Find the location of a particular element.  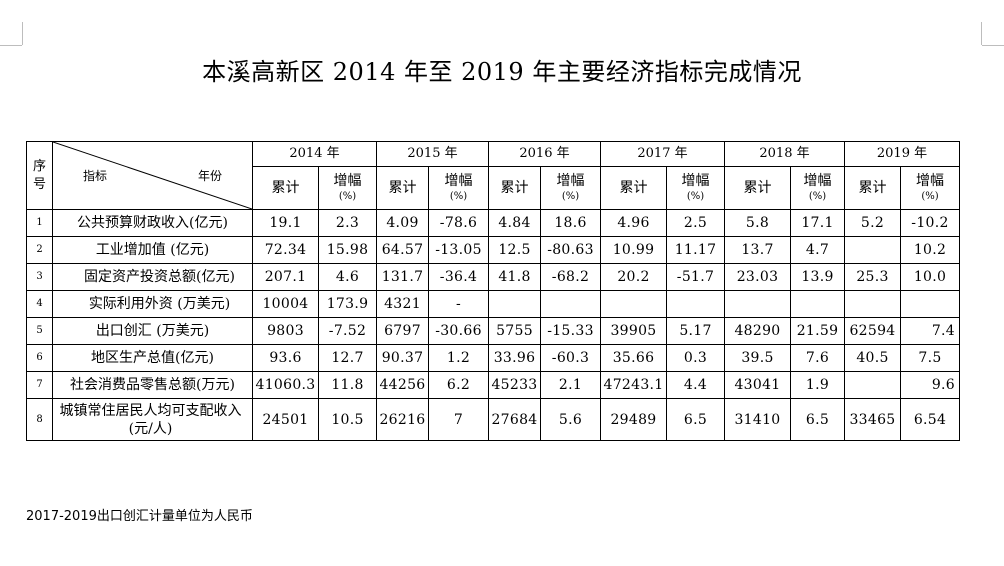

cell-2014-cumulative: 207.1 is located at coordinates (285, 277).